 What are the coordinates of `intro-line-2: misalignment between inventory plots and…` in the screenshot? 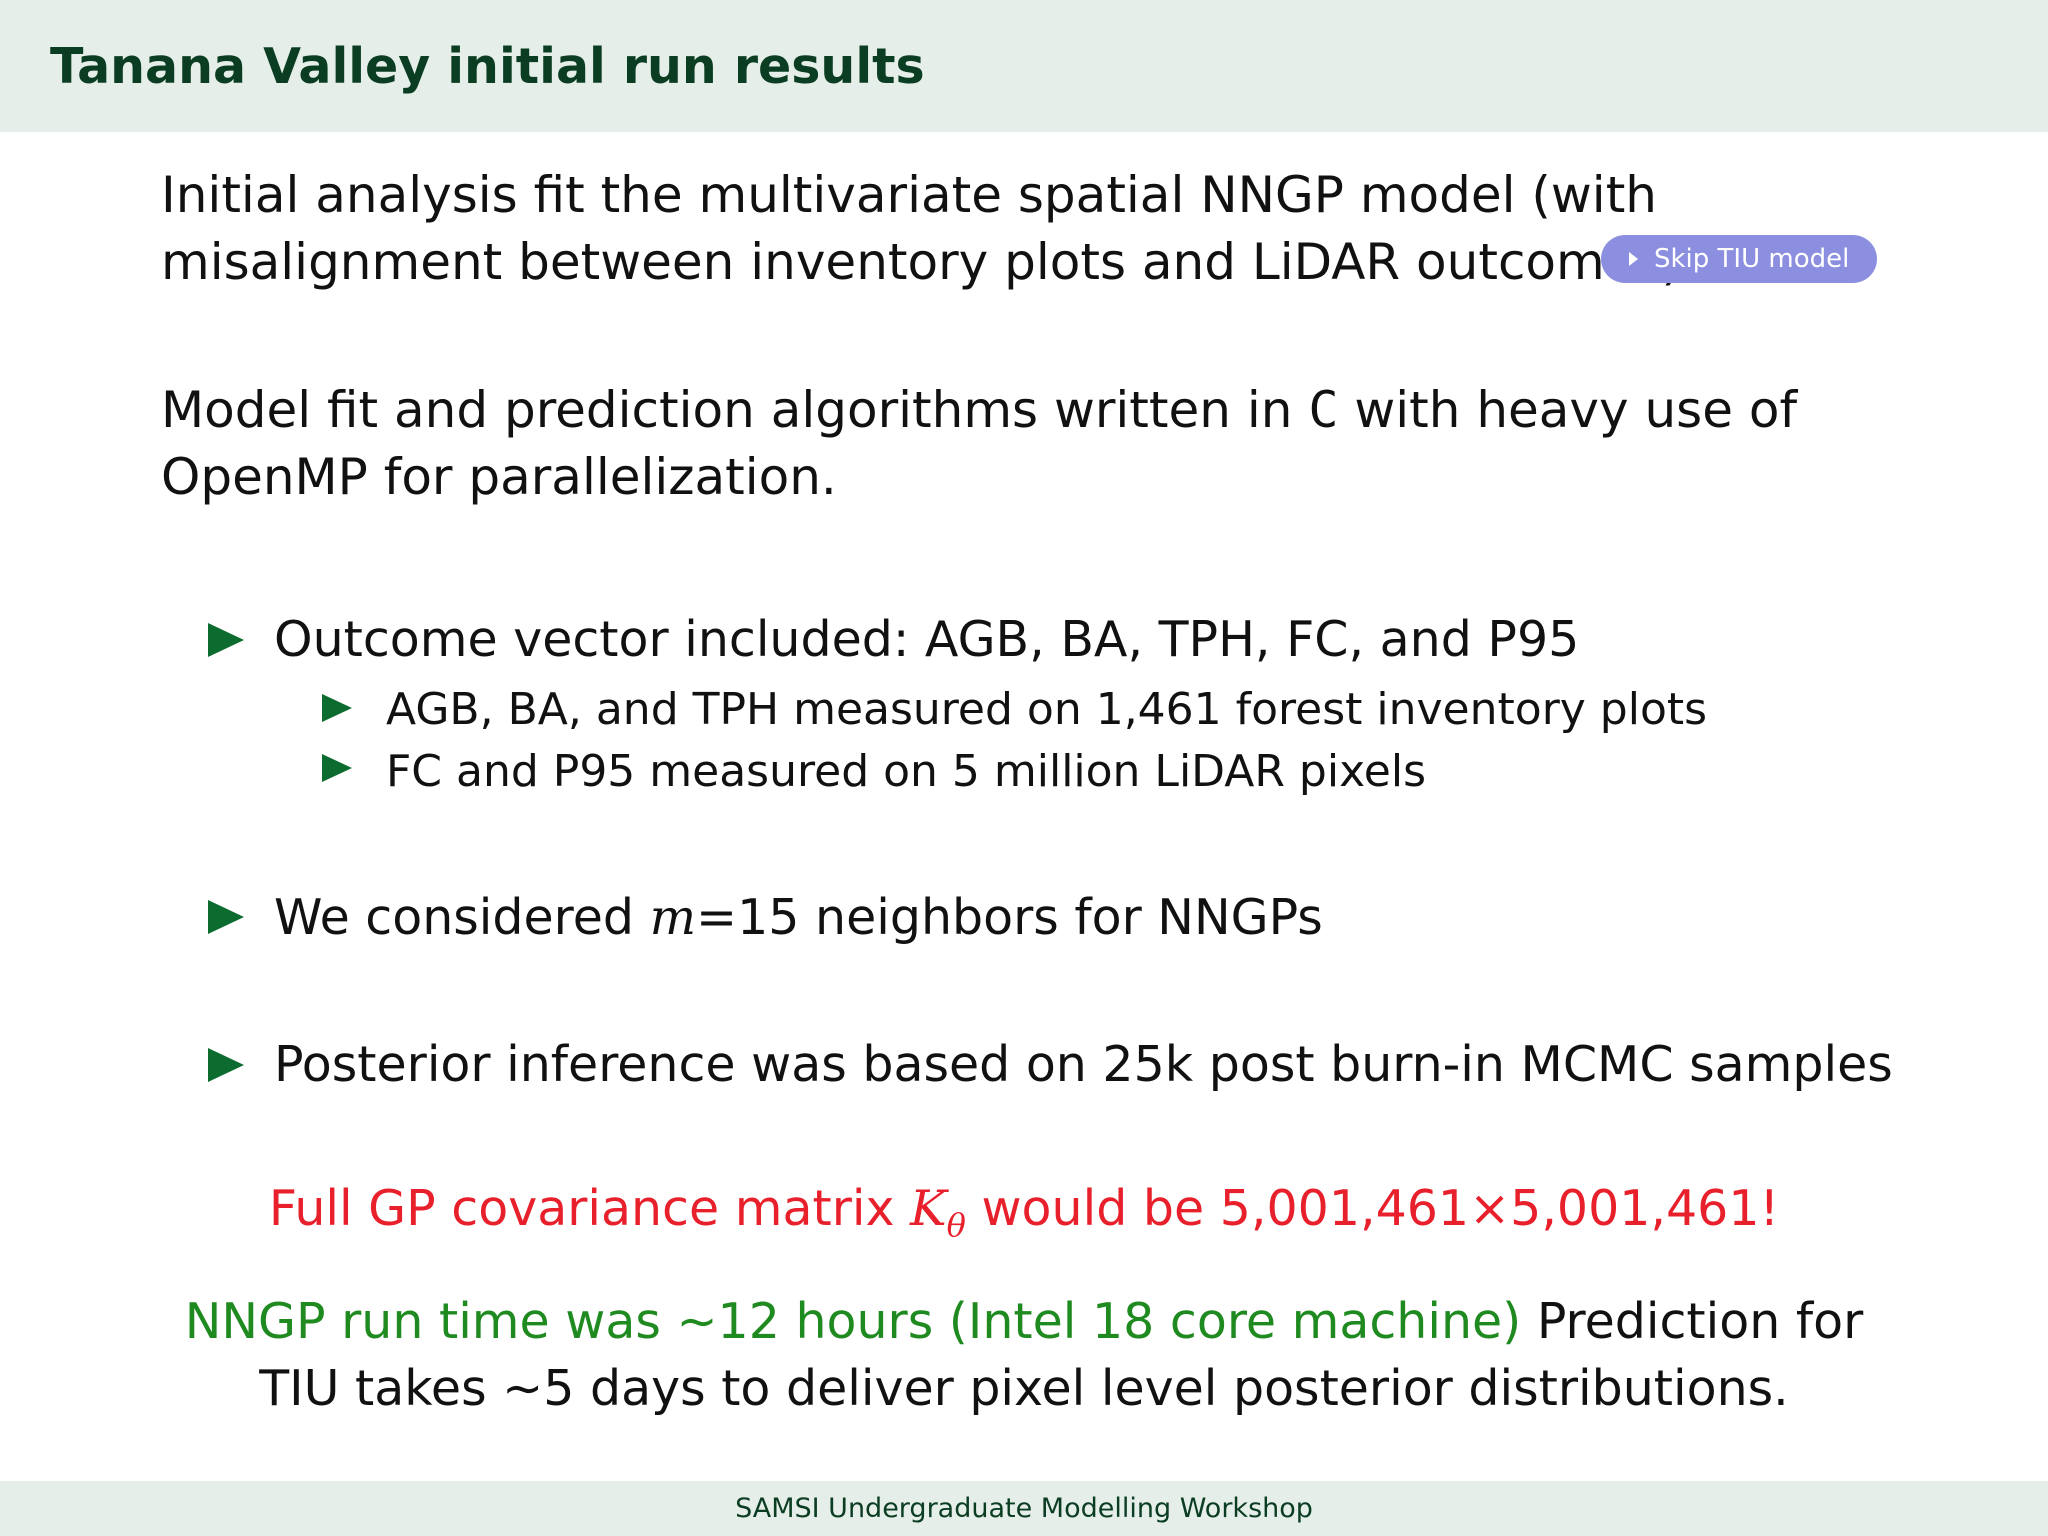 It's located at (921, 262).